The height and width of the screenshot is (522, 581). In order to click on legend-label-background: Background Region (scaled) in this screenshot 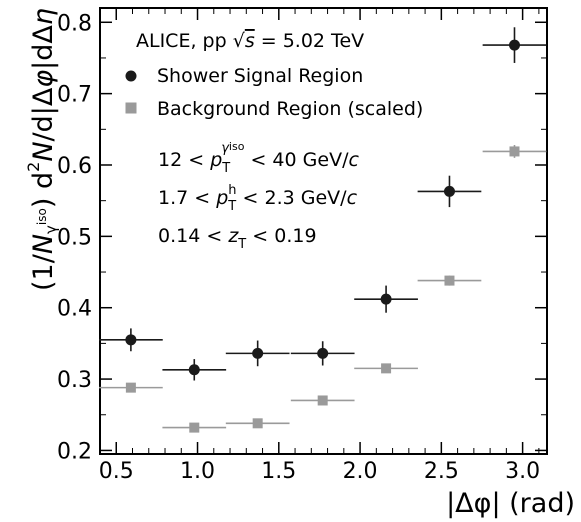, I will do `click(290, 109)`.